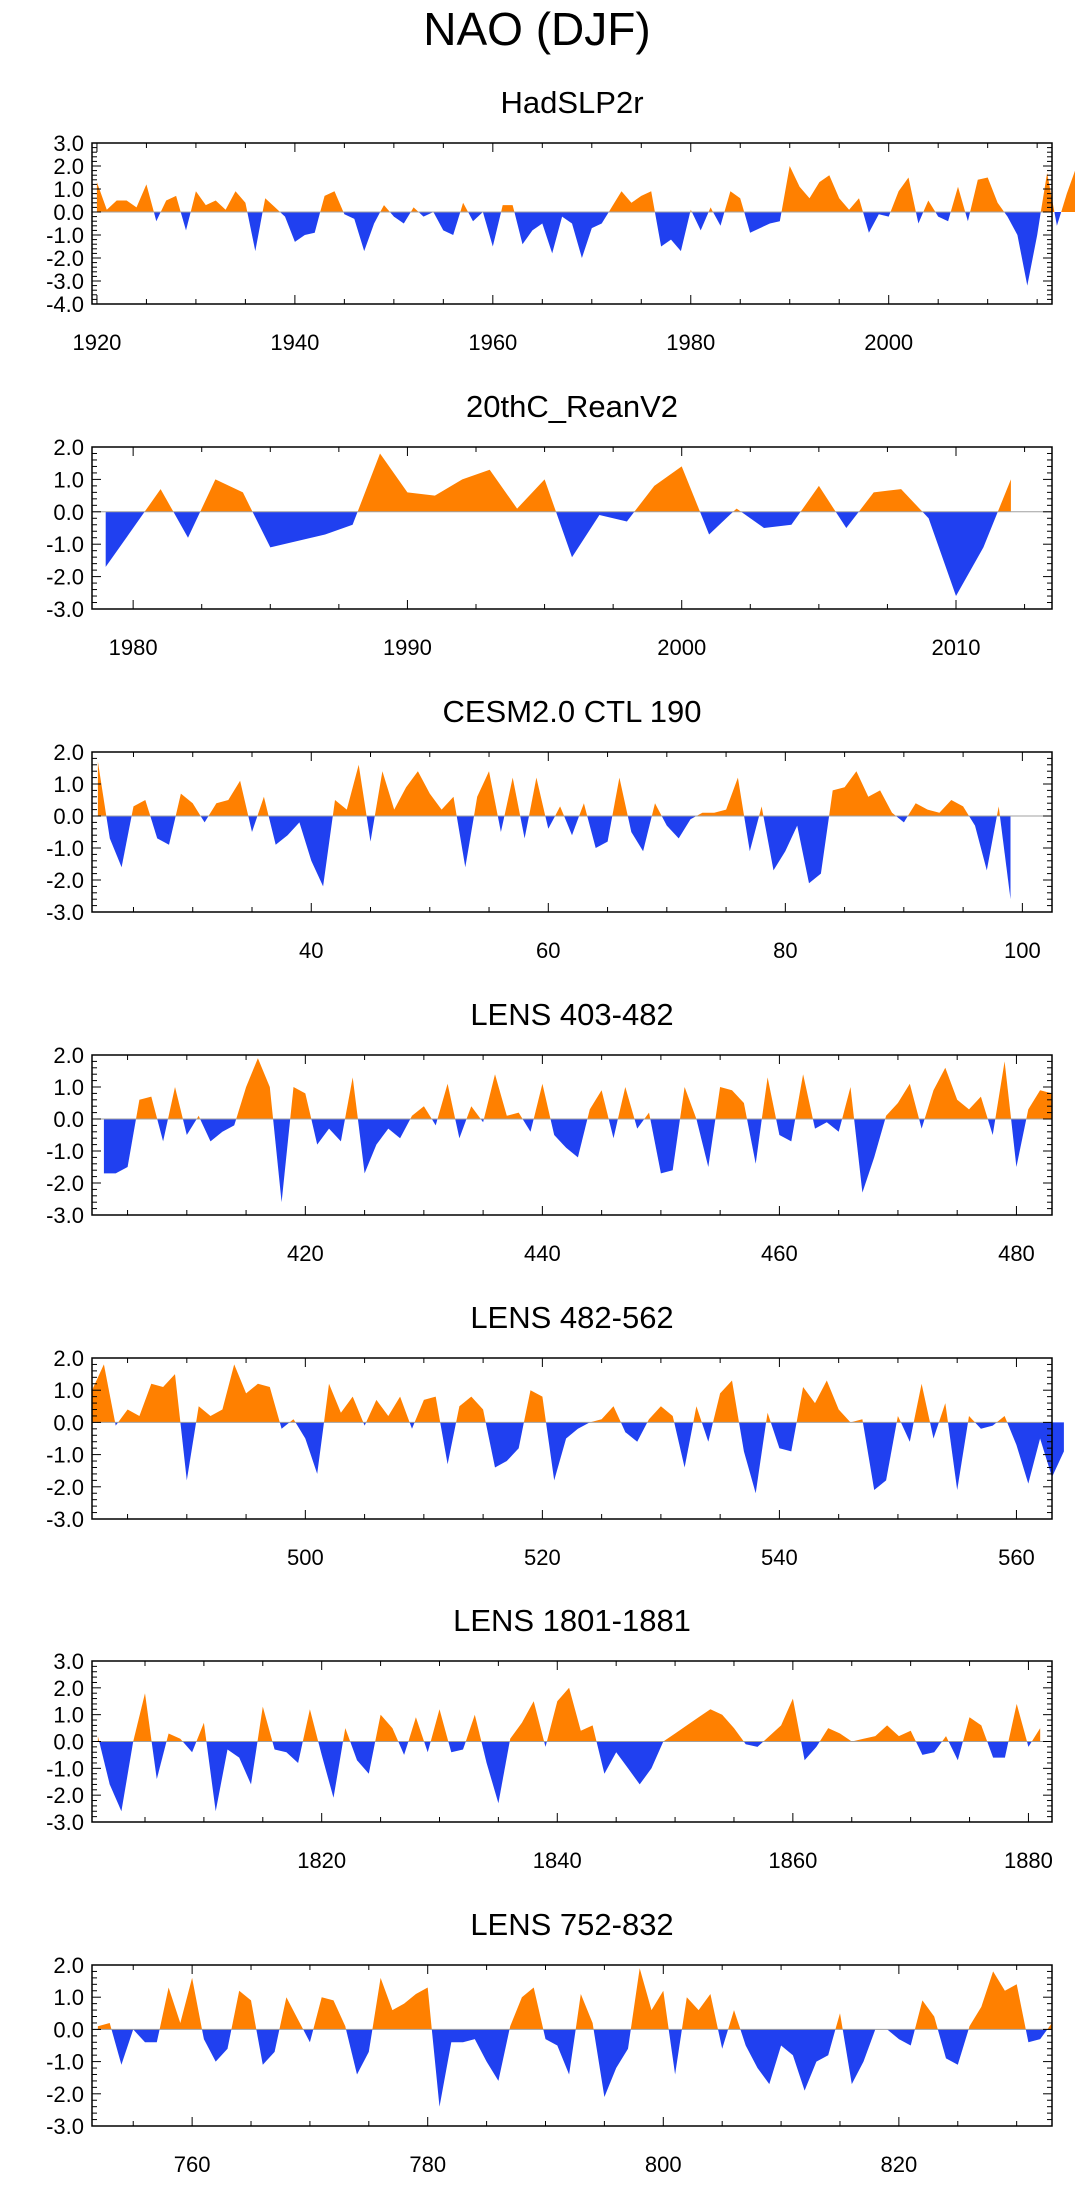 This screenshot has width=1075, height=2190. Describe the element at coordinates (571, 1317) in the screenshot. I see `chart-title: LENS 482-562` at that location.